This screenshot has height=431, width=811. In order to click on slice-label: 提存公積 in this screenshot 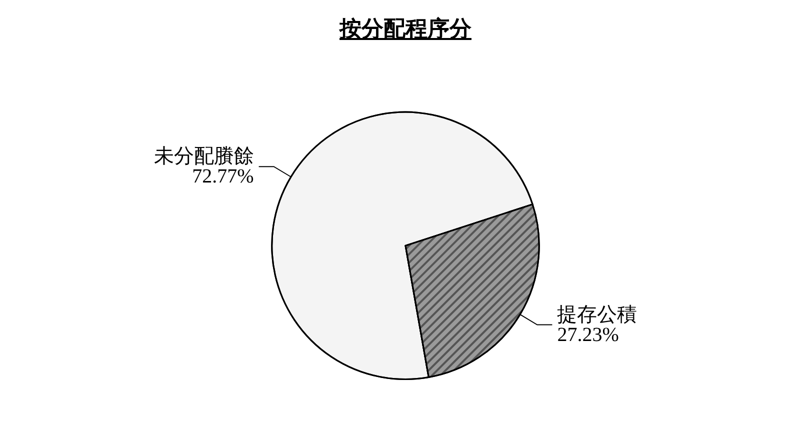, I will do `click(597, 315)`.